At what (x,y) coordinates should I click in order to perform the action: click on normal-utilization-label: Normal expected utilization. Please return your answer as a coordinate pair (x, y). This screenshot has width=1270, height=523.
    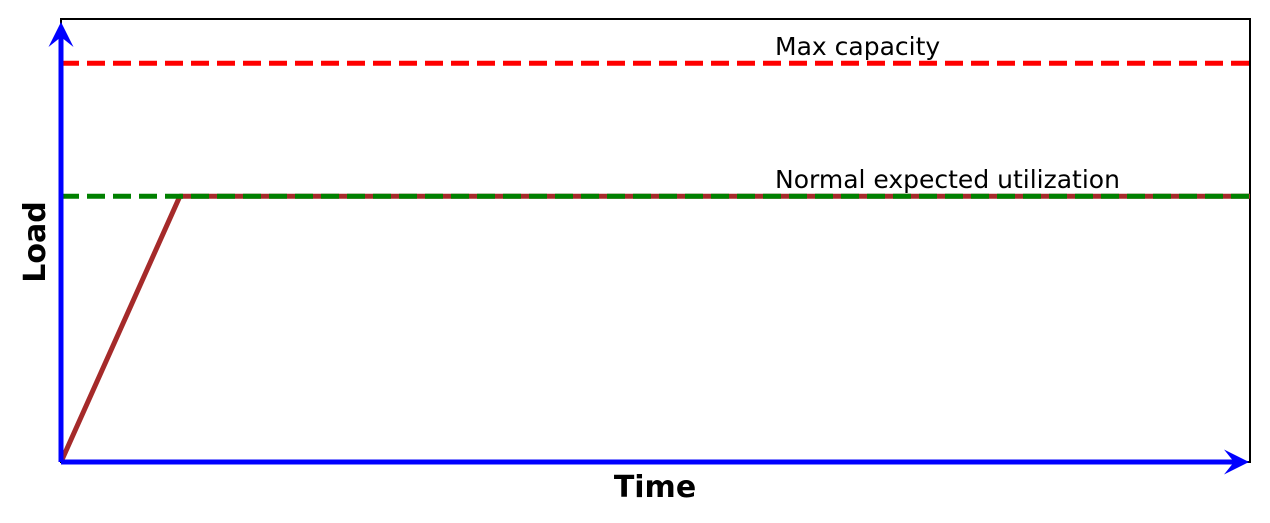
    Looking at the image, I should click on (947, 179).